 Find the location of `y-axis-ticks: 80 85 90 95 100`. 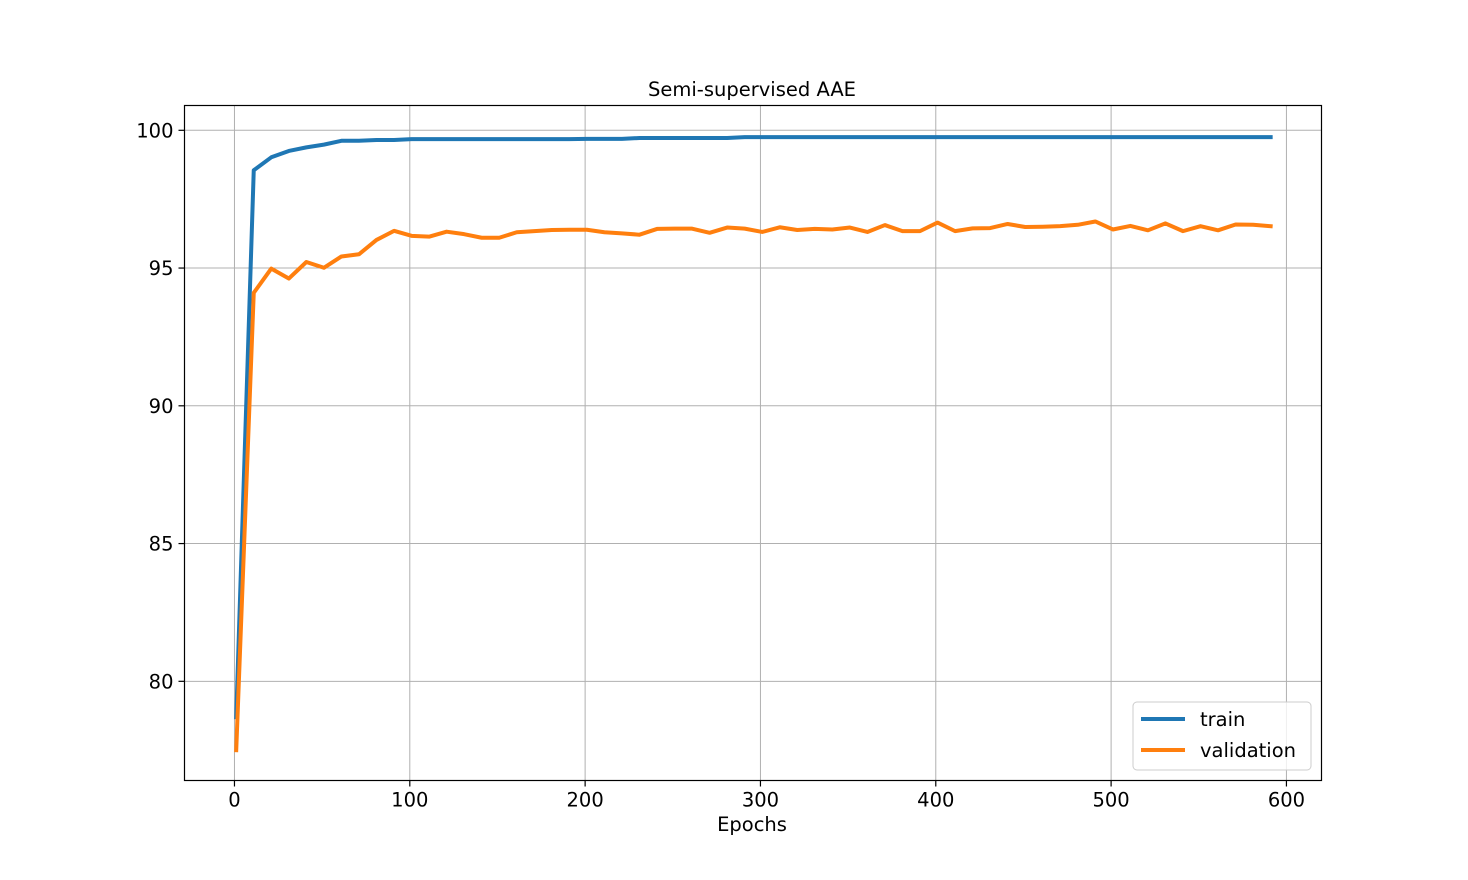

y-axis-ticks: 80 85 90 95 100 is located at coordinates (160, 406).